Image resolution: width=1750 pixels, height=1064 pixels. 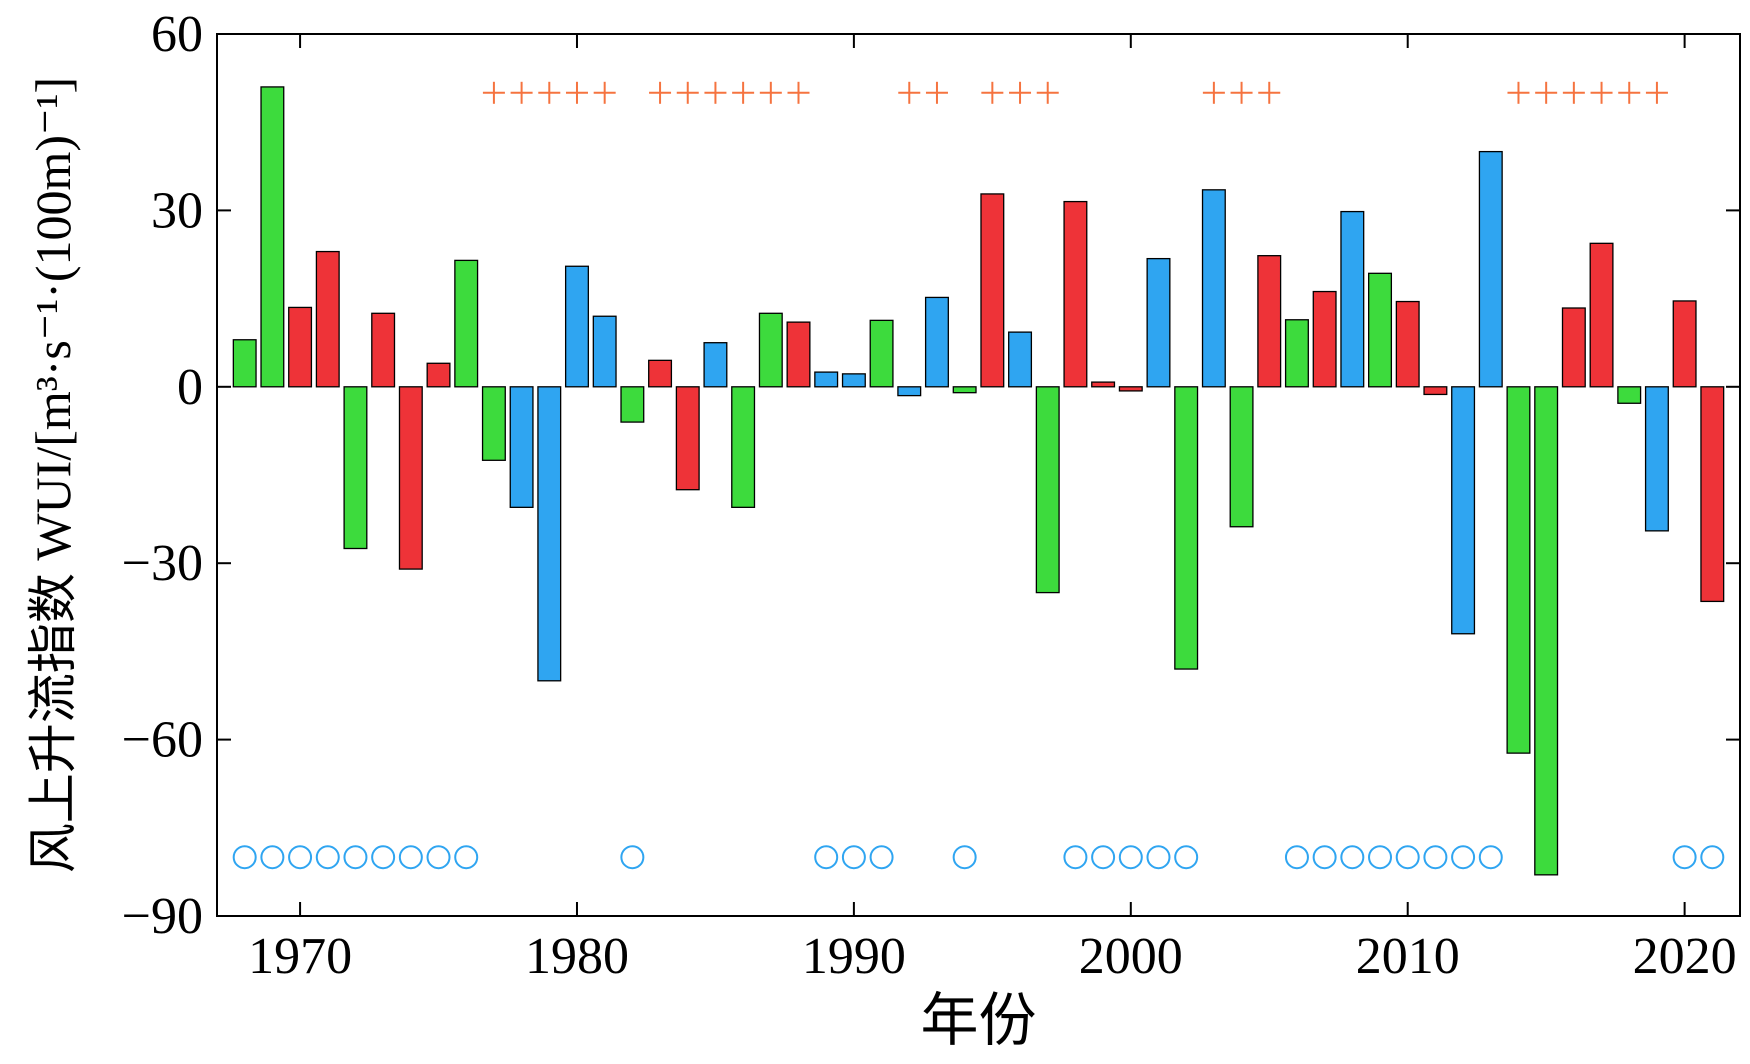 What do you see at coordinates (1573, 92) in the screenshot?
I see `plus-marker-2016` at bounding box center [1573, 92].